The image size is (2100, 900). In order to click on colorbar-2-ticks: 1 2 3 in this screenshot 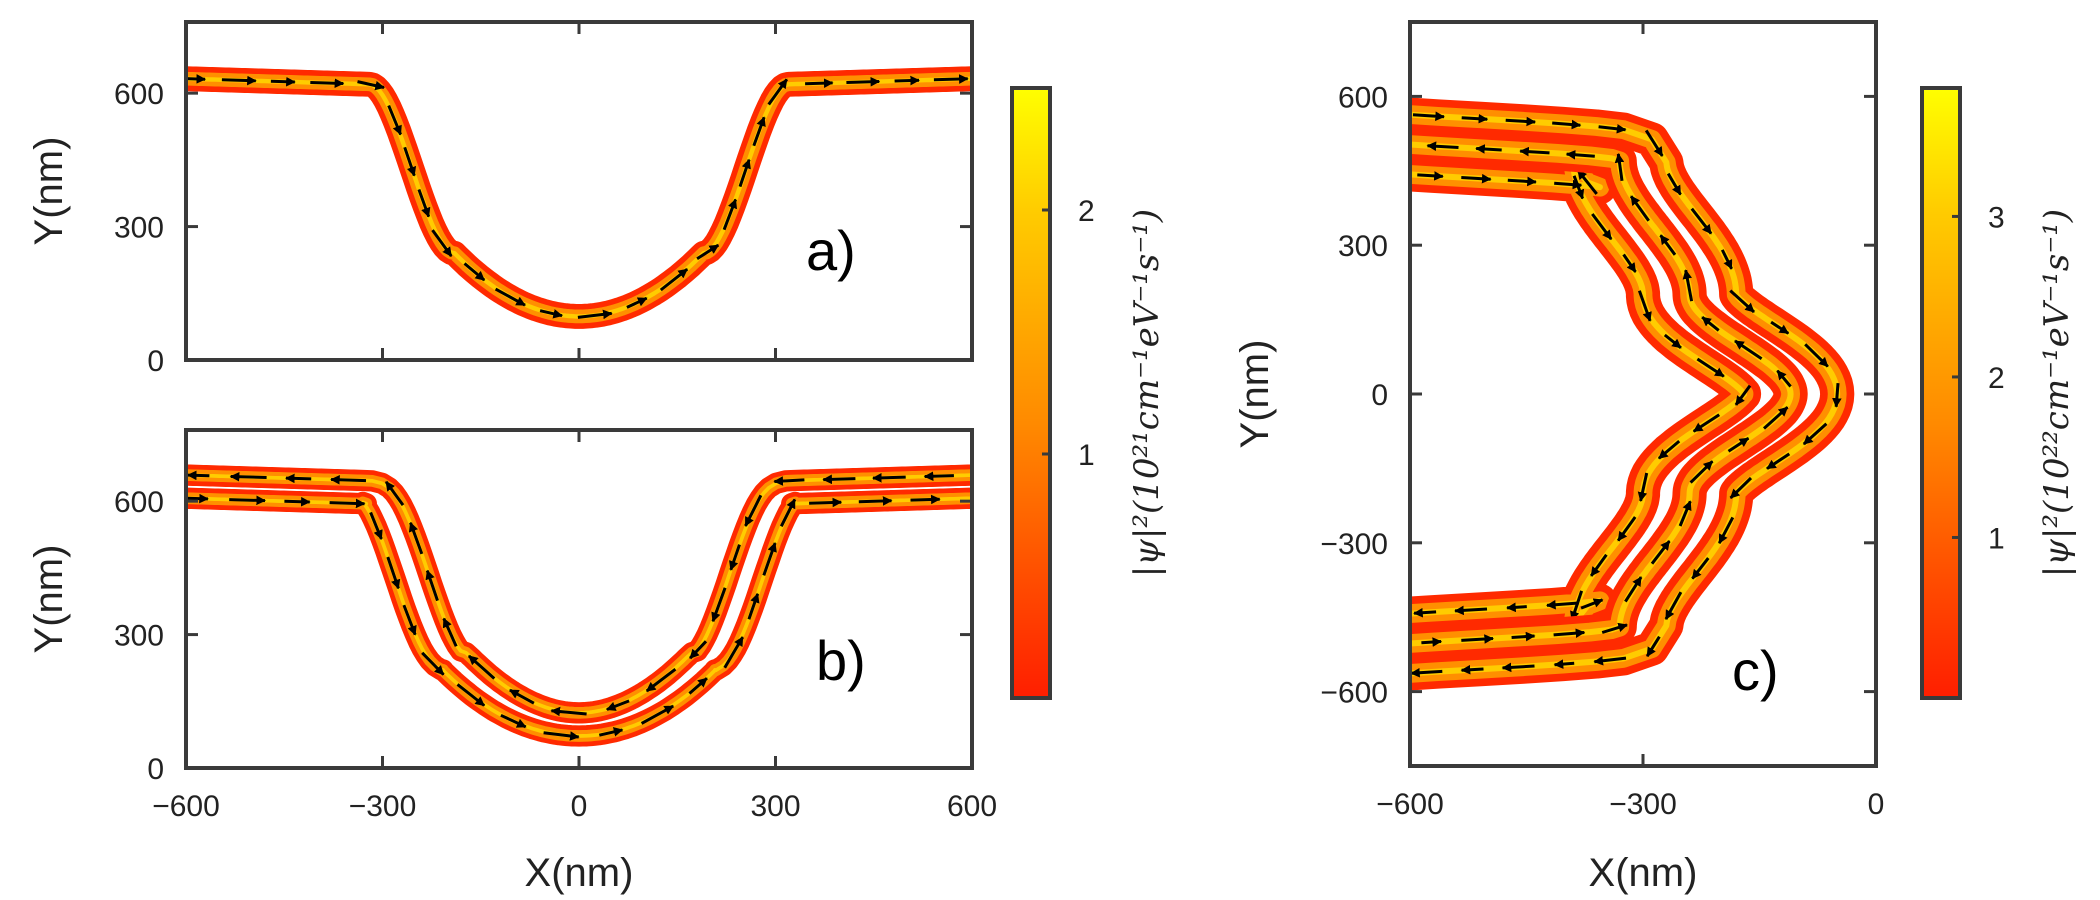, I will do `click(1978, 378)`.